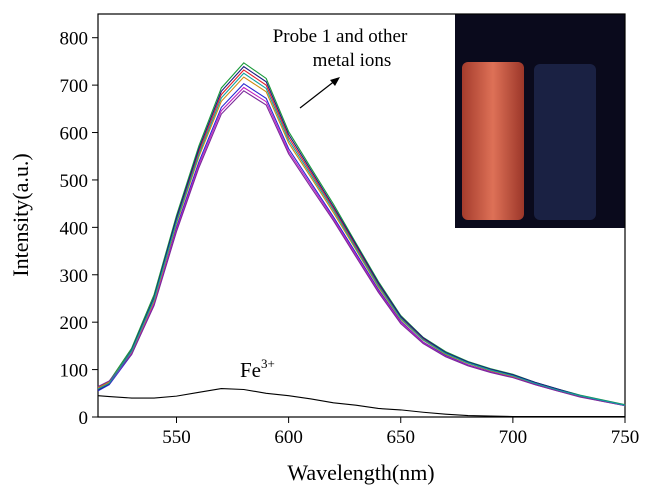  Describe the element at coordinates (250, 370) in the screenshot. I see `annotation-text: Fe` at that location.